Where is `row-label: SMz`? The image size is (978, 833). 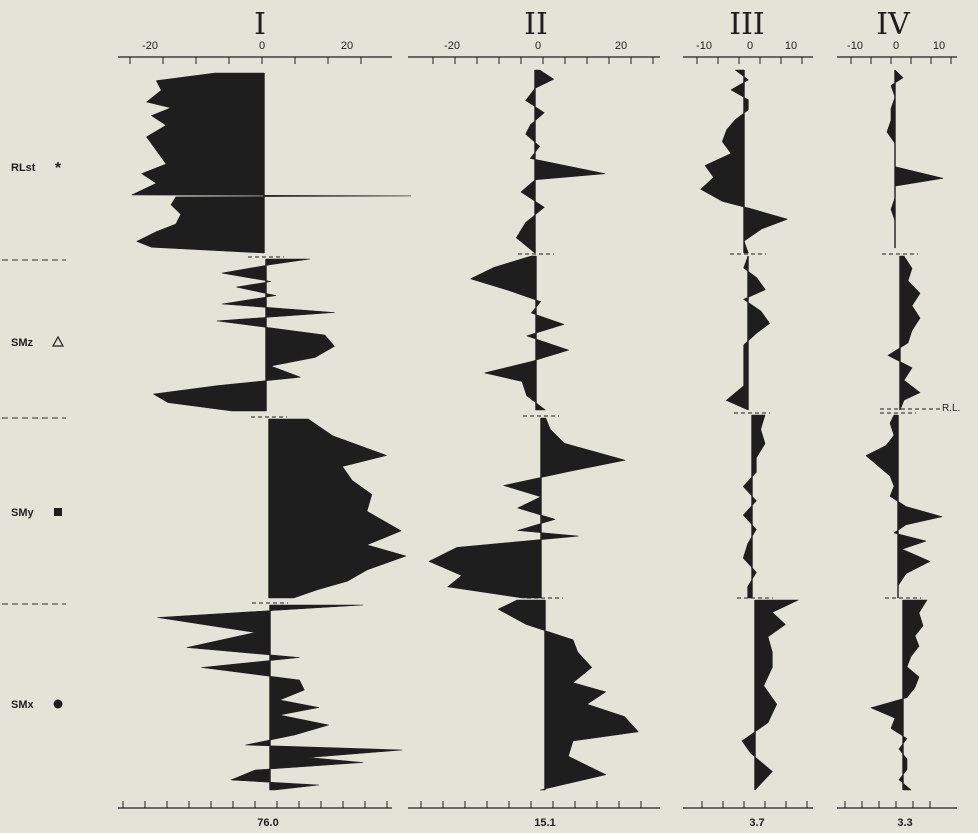
row-label: SMz is located at coordinates (22, 343).